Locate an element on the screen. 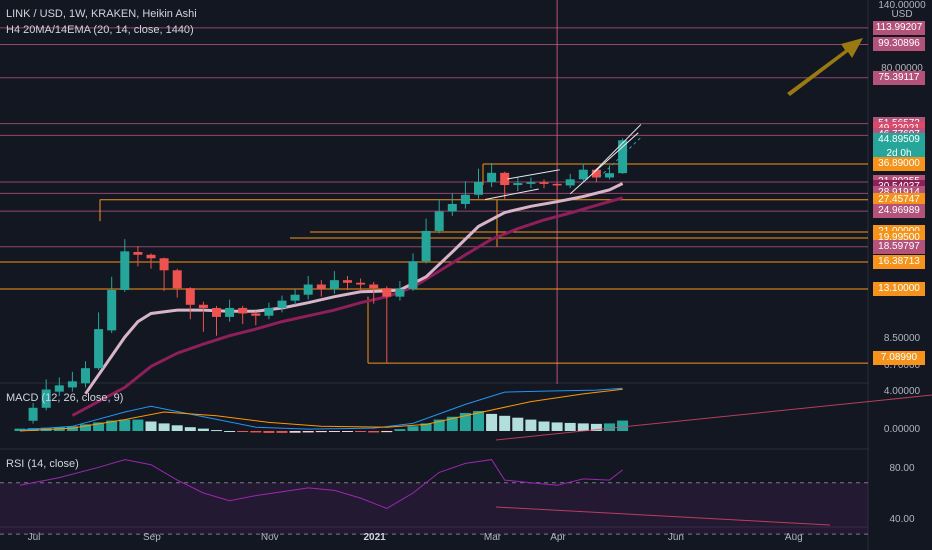  price-tag-label: 13.10000 is located at coordinates (899, 289).